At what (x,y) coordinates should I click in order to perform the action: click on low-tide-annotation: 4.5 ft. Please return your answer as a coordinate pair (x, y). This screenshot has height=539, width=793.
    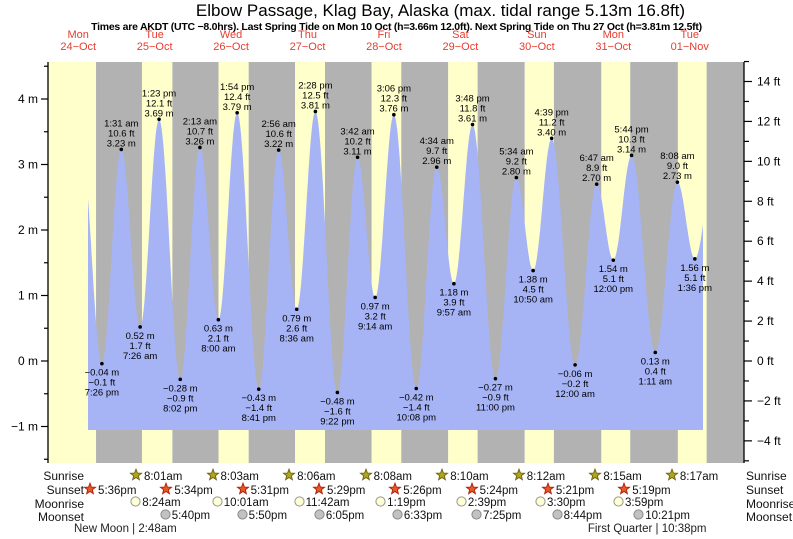
    Looking at the image, I should click on (533, 290).